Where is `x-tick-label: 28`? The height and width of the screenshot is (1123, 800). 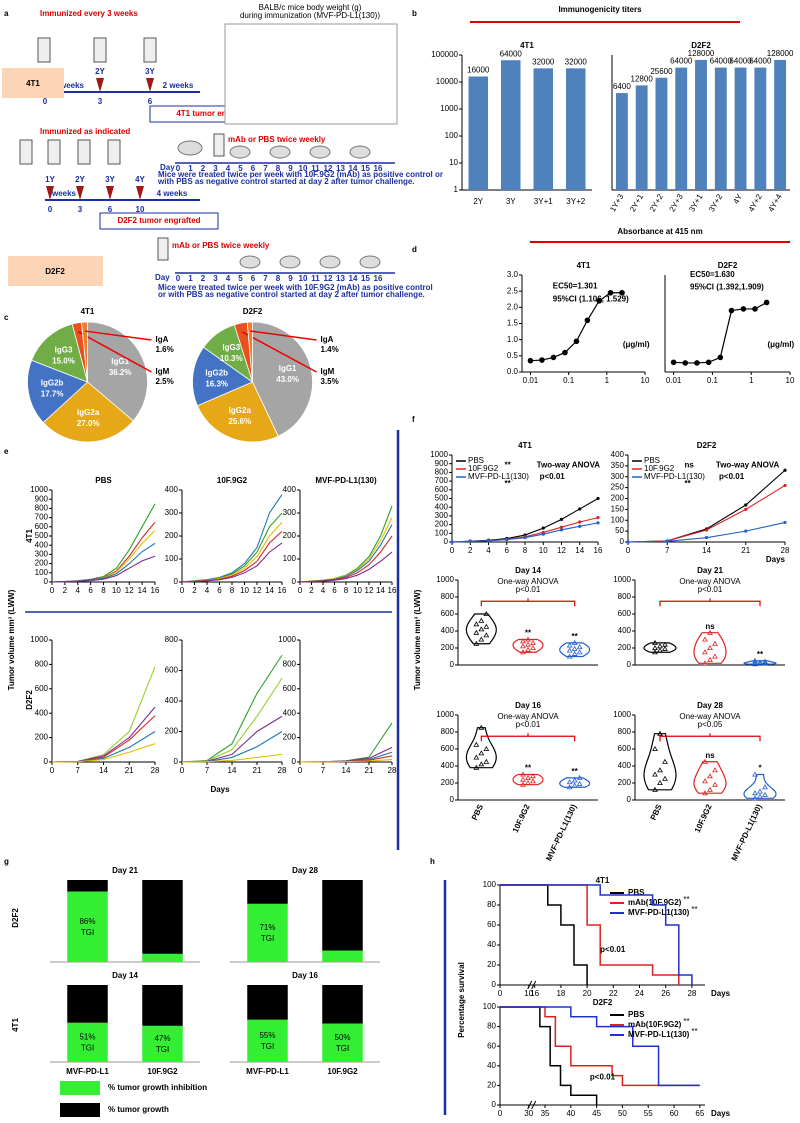
x-tick-label: 28 is located at coordinates (392, 770).